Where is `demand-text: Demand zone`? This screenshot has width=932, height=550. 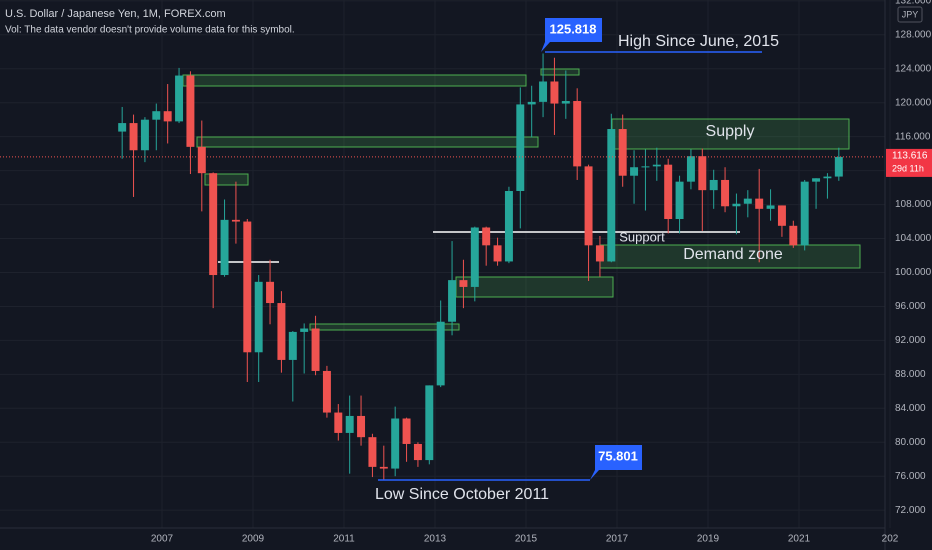
demand-text: Demand zone is located at coordinates (733, 254).